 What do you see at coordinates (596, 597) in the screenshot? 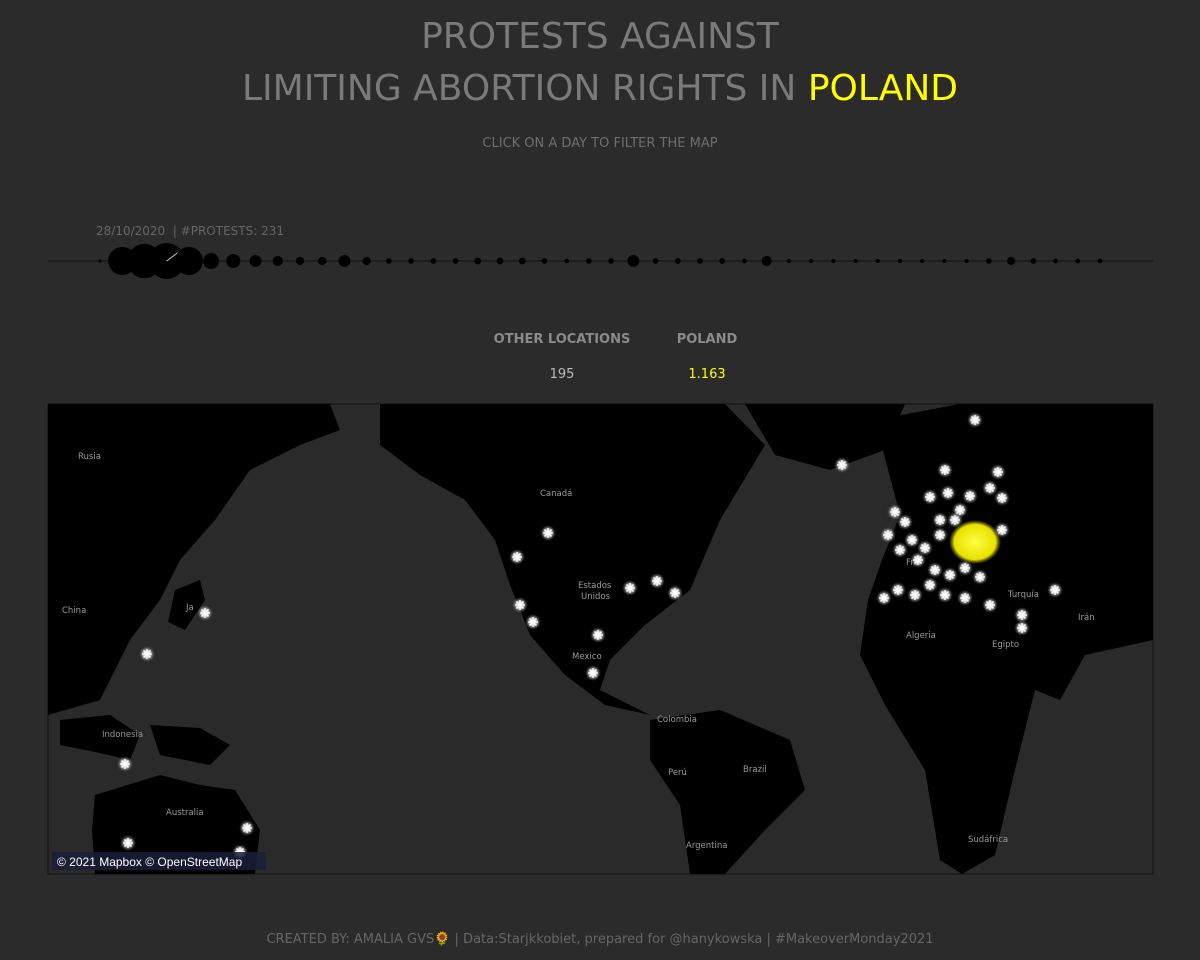
I see `place-label: Unidos` at bounding box center [596, 597].